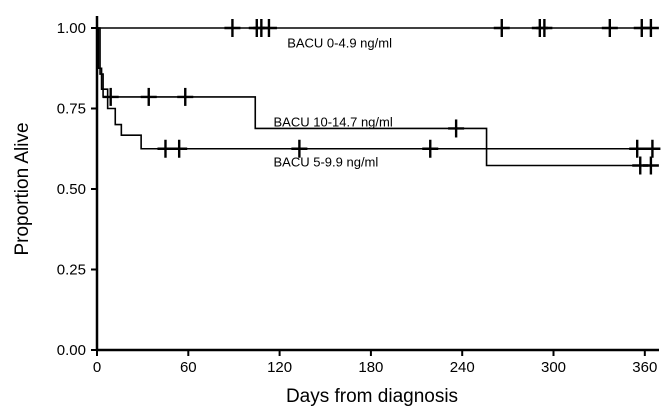 The height and width of the screenshot is (410, 662). What do you see at coordinates (71, 350) in the screenshot?
I see `y-tick-label-0: 0.00` at bounding box center [71, 350].